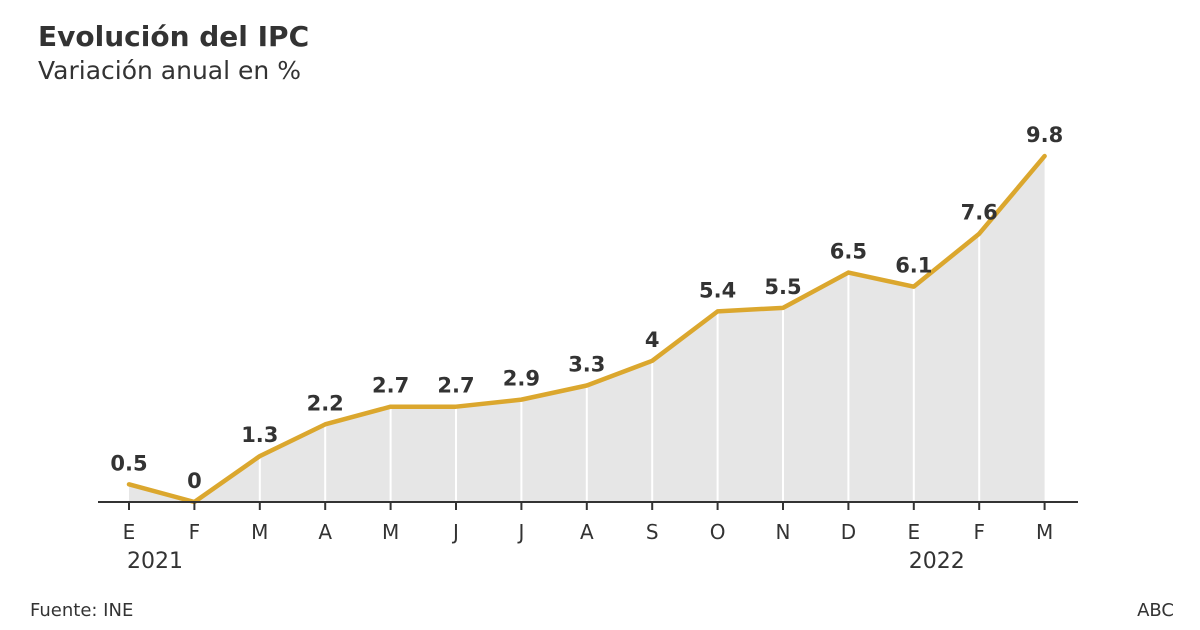 Image resolution: width=1200 pixels, height=630 pixels. Describe the element at coordinates (718, 532) in the screenshot. I see `tick-label: O` at that location.